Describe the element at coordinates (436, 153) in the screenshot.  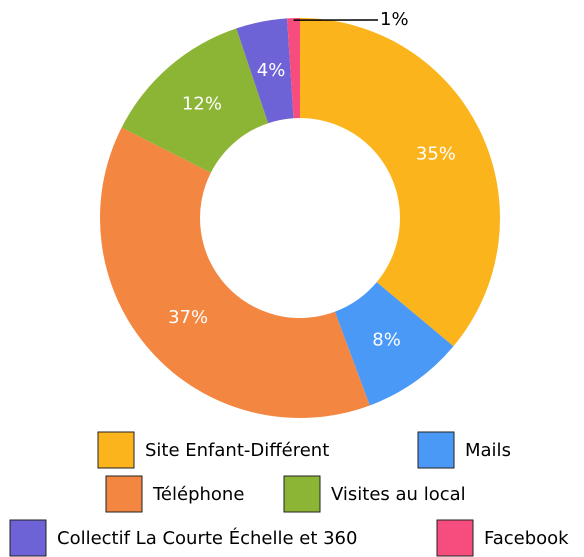
I see `data-label: 35%` at that location.